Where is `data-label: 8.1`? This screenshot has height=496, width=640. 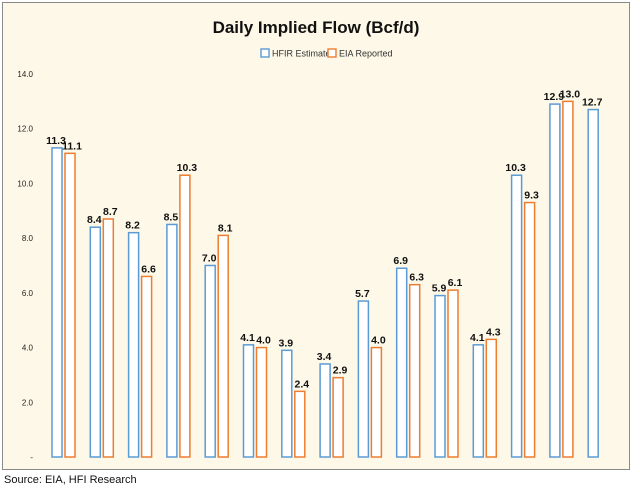 data-label: 8.1 is located at coordinates (225, 228).